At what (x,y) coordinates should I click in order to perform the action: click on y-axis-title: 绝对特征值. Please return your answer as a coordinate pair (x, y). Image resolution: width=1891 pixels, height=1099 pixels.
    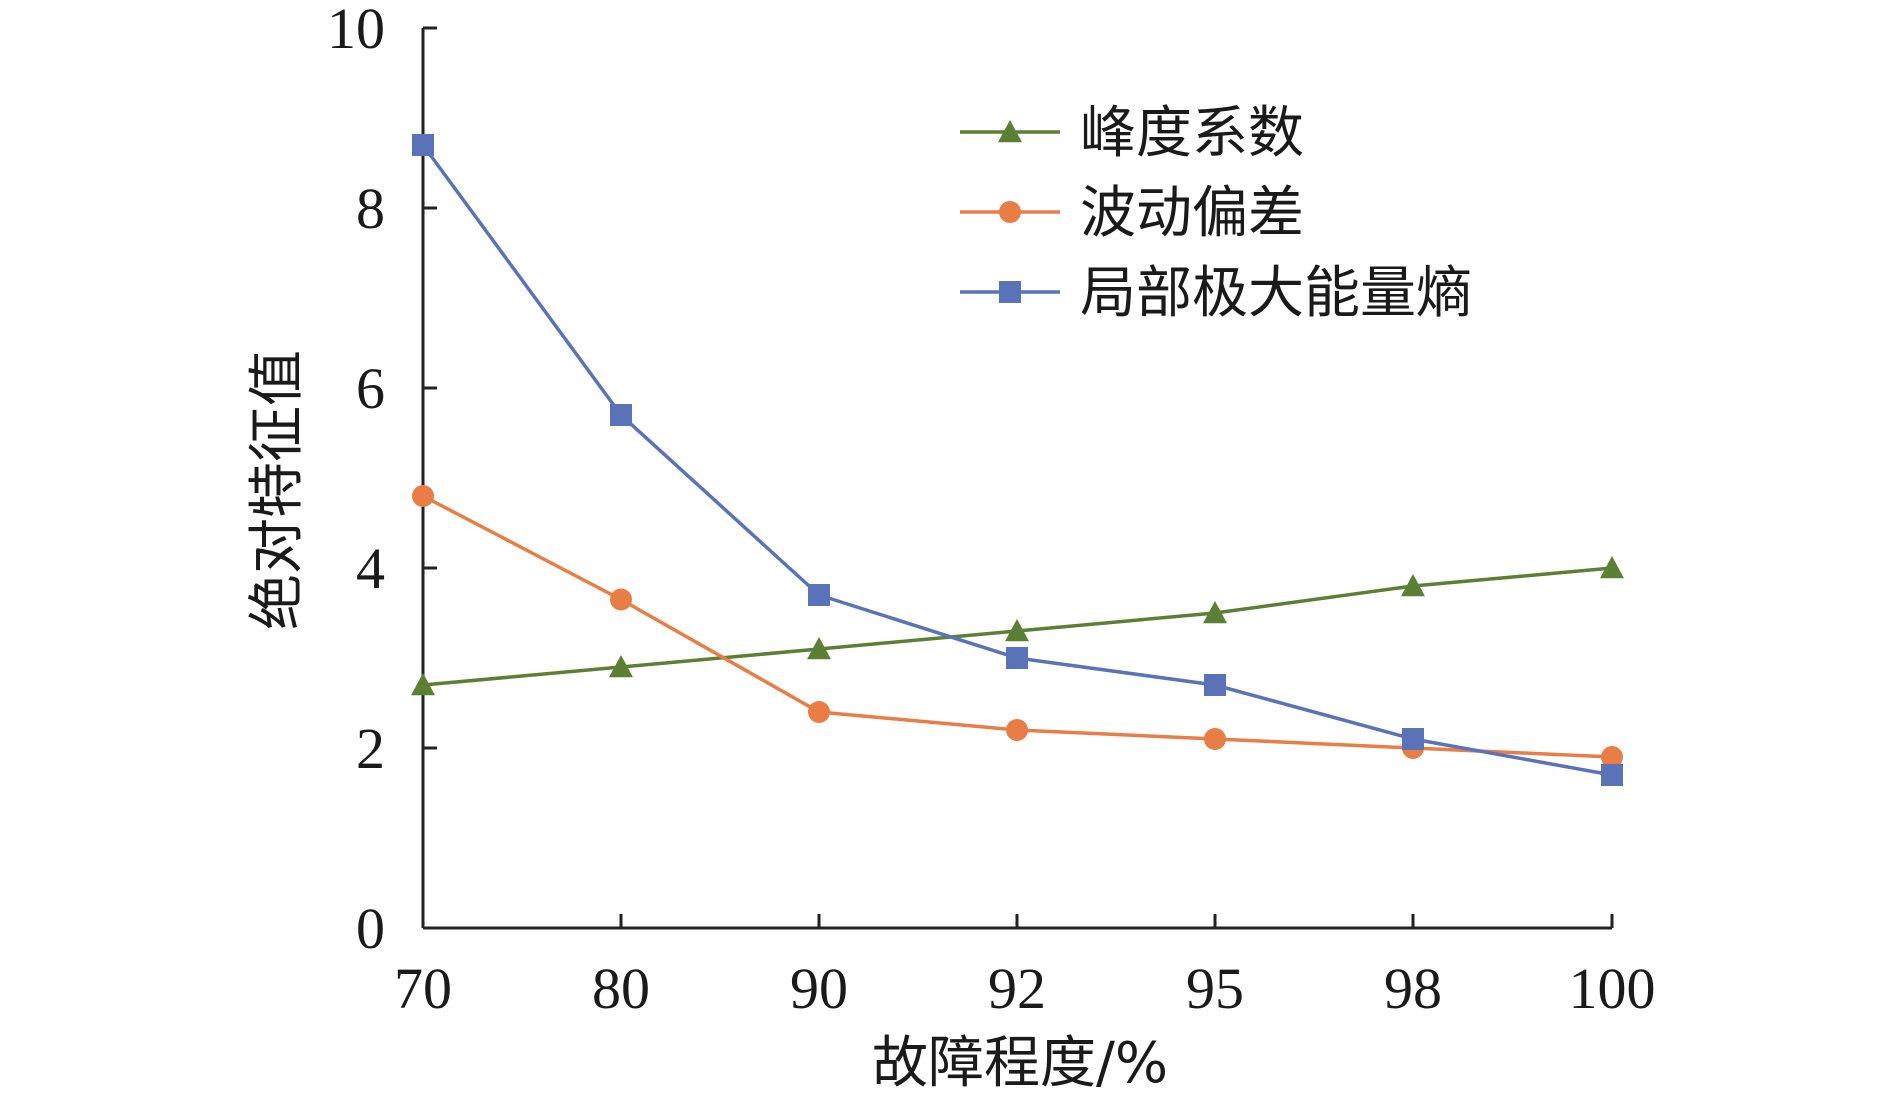
    Looking at the image, I should click on (277, 490).